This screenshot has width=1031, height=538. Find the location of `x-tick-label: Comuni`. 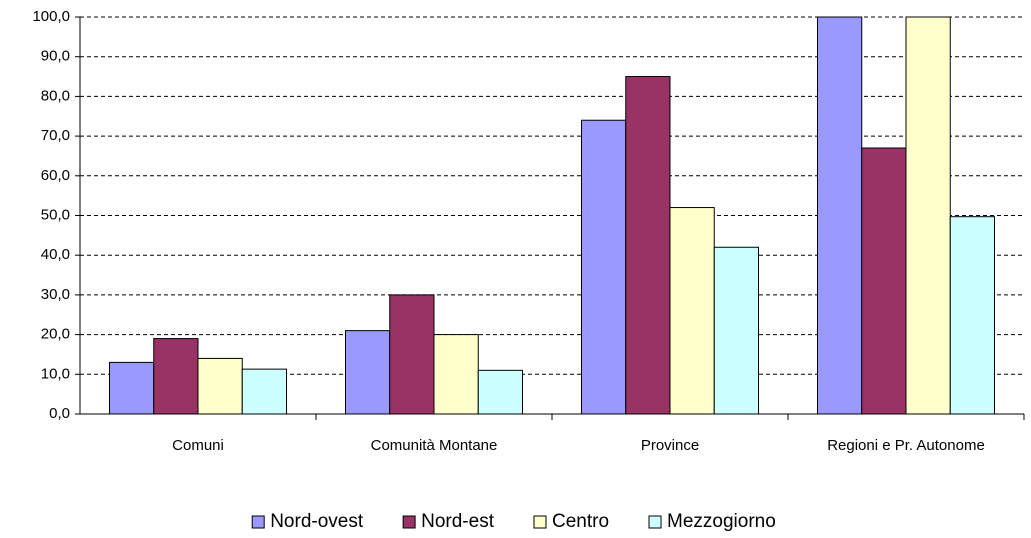

x-tick-label: Comuni is located at coordinates (198, 445).